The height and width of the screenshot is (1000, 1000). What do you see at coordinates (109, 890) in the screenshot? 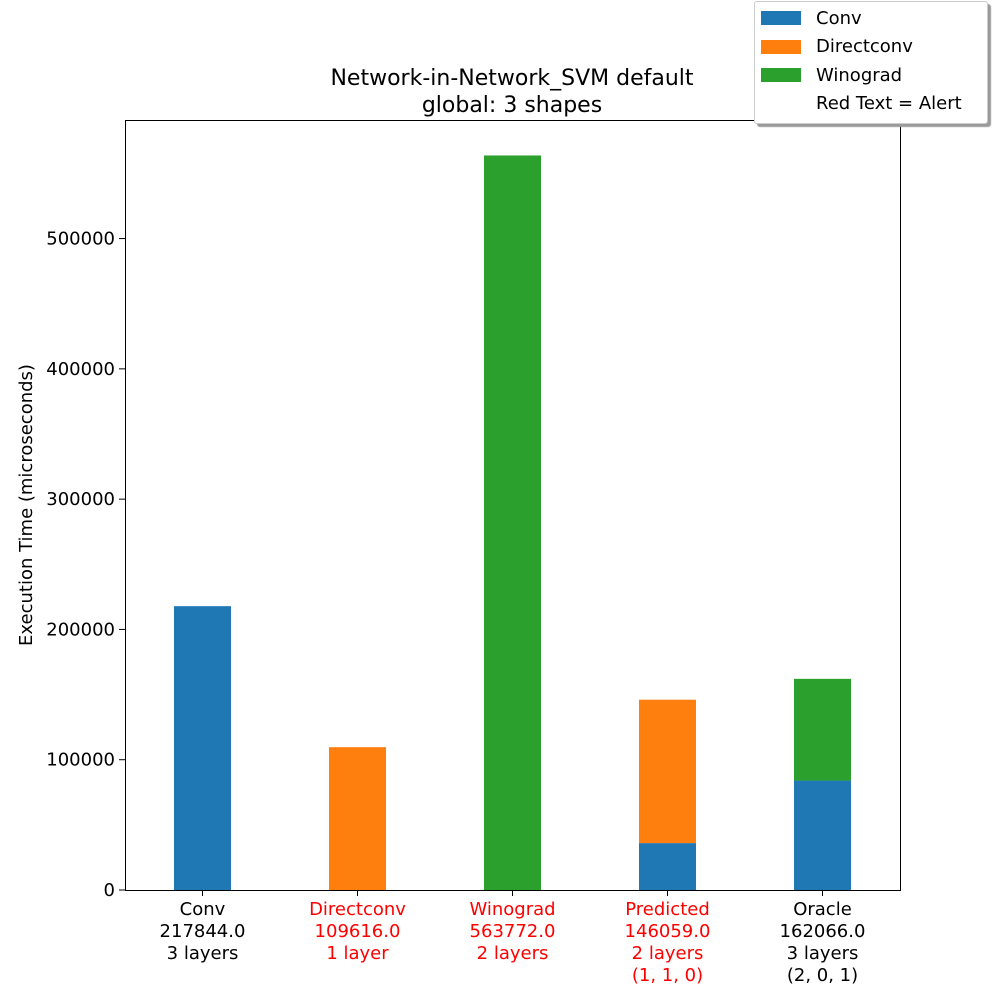
I see `y-tick-label: 0` at bounding box center [109, 890].